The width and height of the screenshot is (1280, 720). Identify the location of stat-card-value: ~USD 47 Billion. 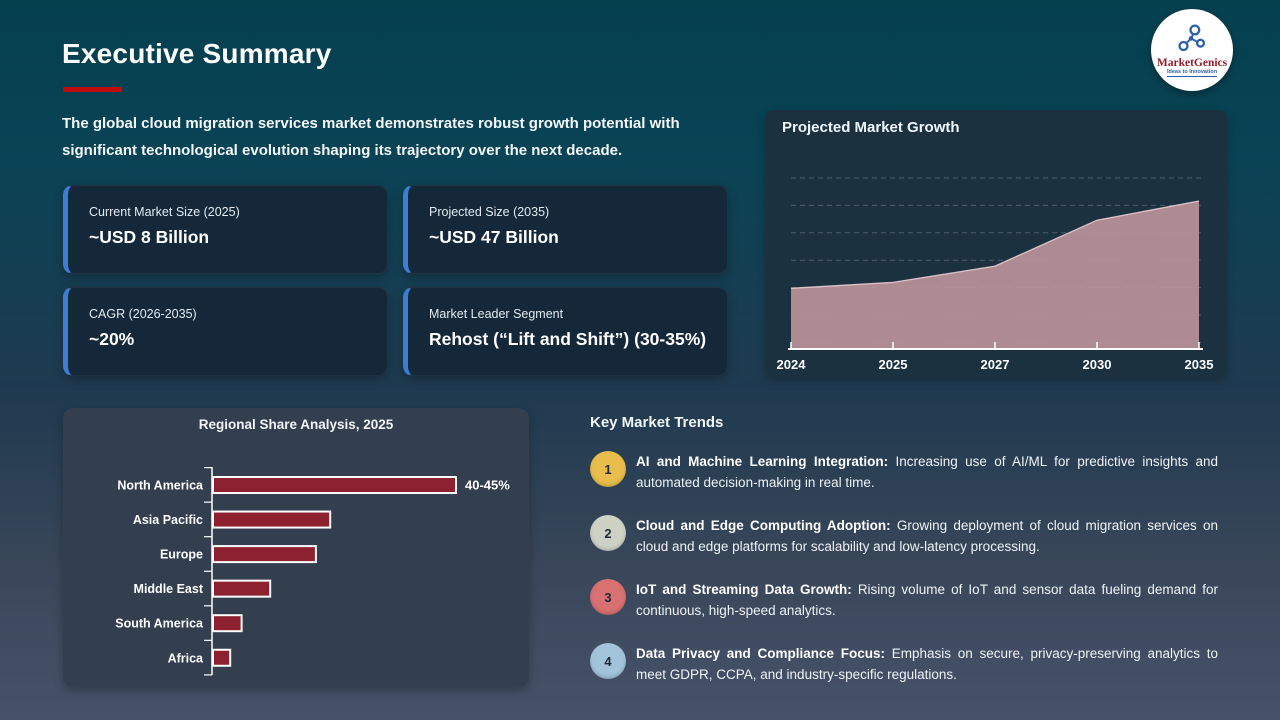
(494, 237).